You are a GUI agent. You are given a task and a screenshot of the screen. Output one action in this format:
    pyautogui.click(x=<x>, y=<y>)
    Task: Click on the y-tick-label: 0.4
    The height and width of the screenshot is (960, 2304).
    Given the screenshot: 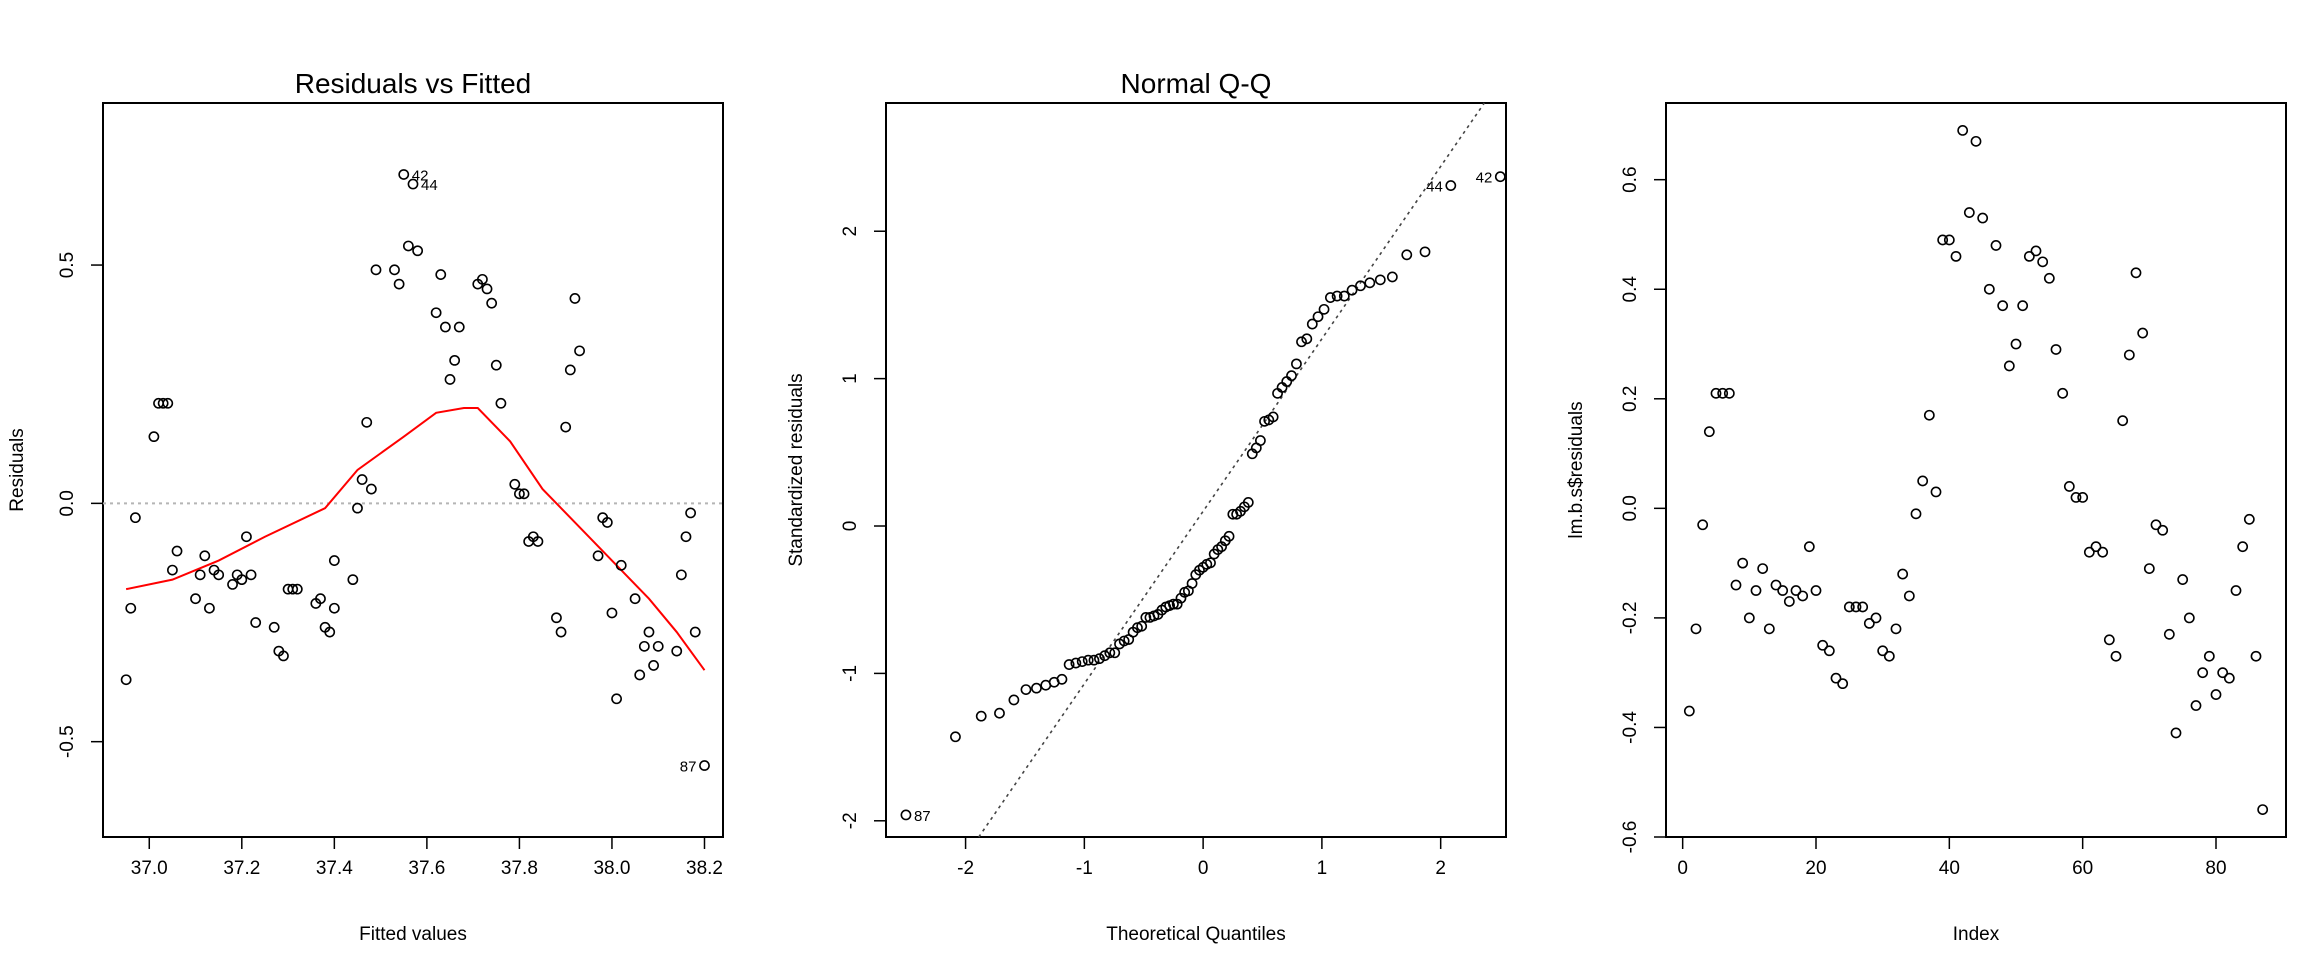 What is the action you would take?
    pyautogui.click(x=1630, y=289)
    